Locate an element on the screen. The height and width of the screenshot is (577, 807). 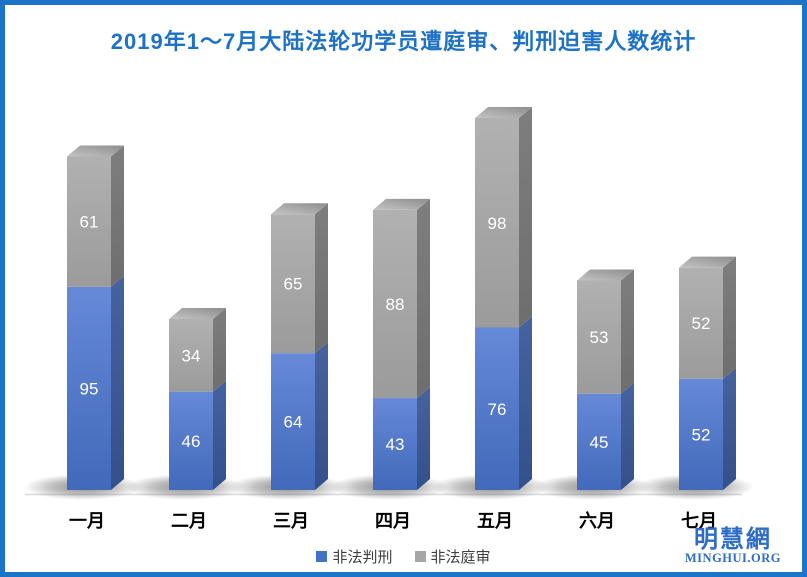
value-label-trial: 53 is located at coordinates (599, 337).